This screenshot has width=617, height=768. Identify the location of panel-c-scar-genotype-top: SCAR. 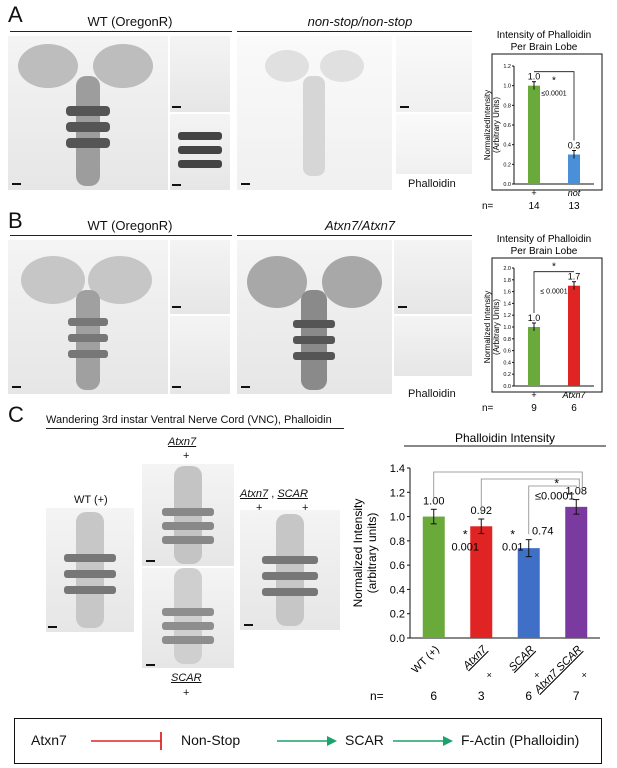
(186, 678).